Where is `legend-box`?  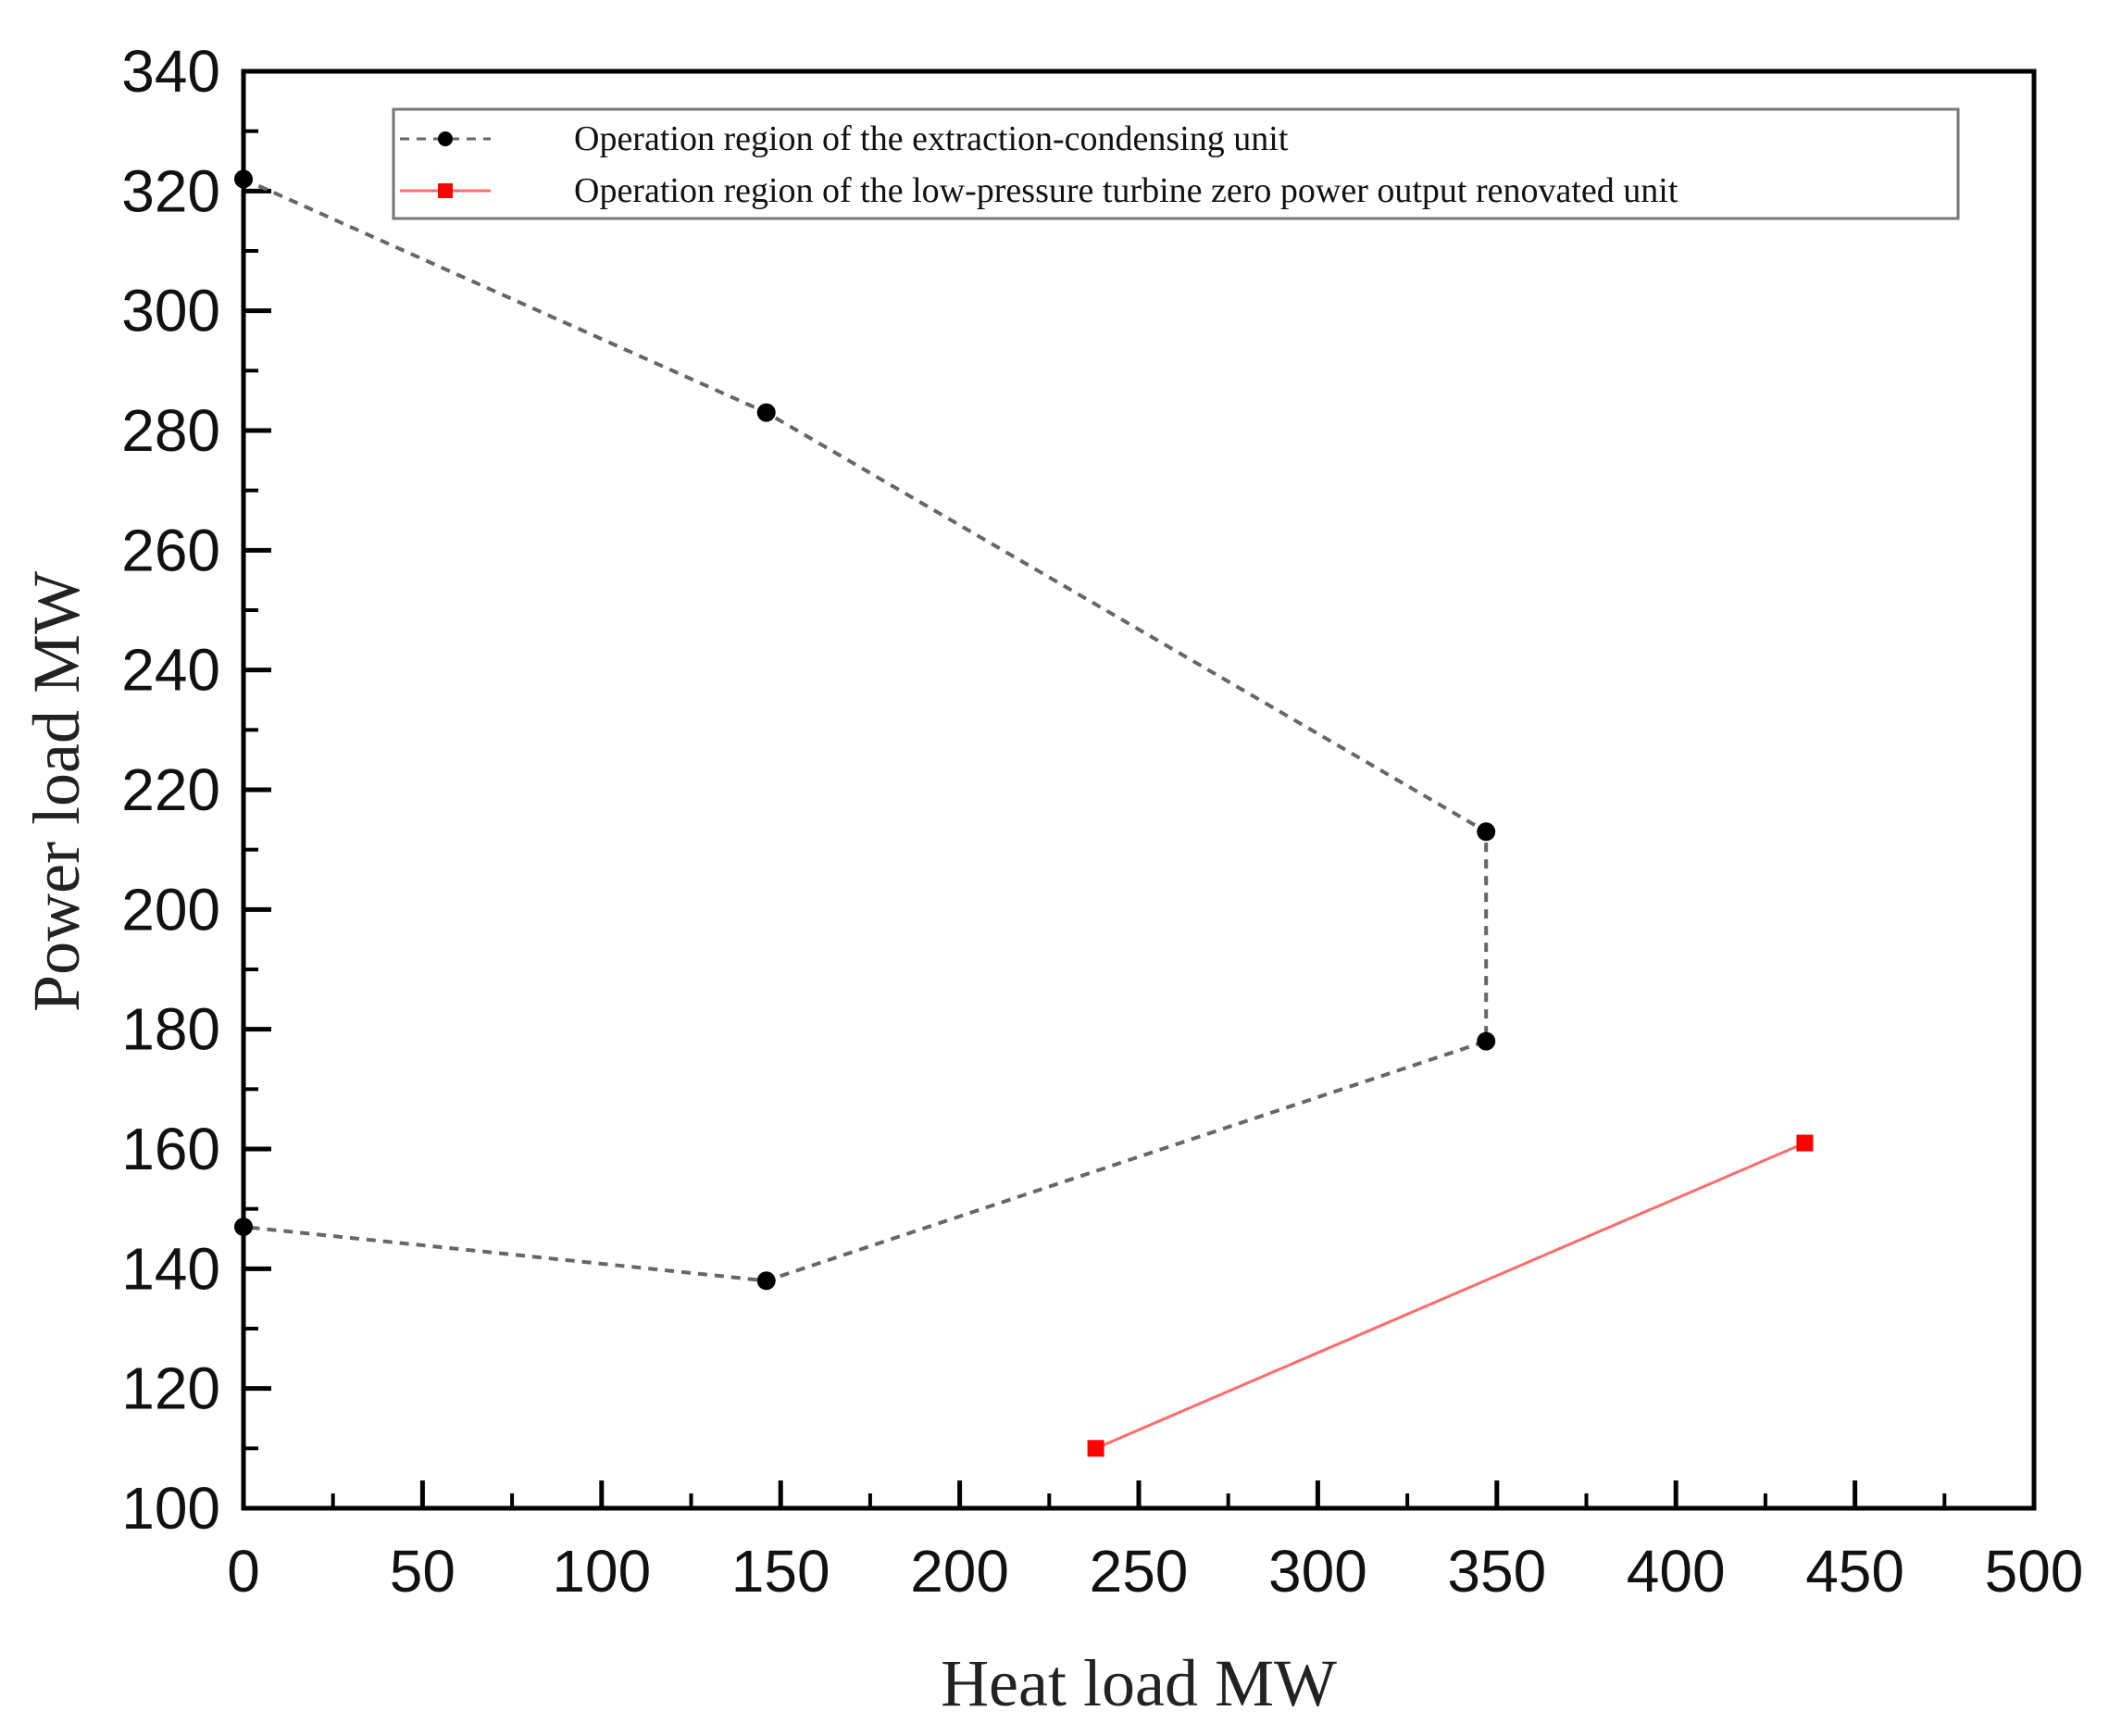 legend-box is located at coordinates (1176, 163).